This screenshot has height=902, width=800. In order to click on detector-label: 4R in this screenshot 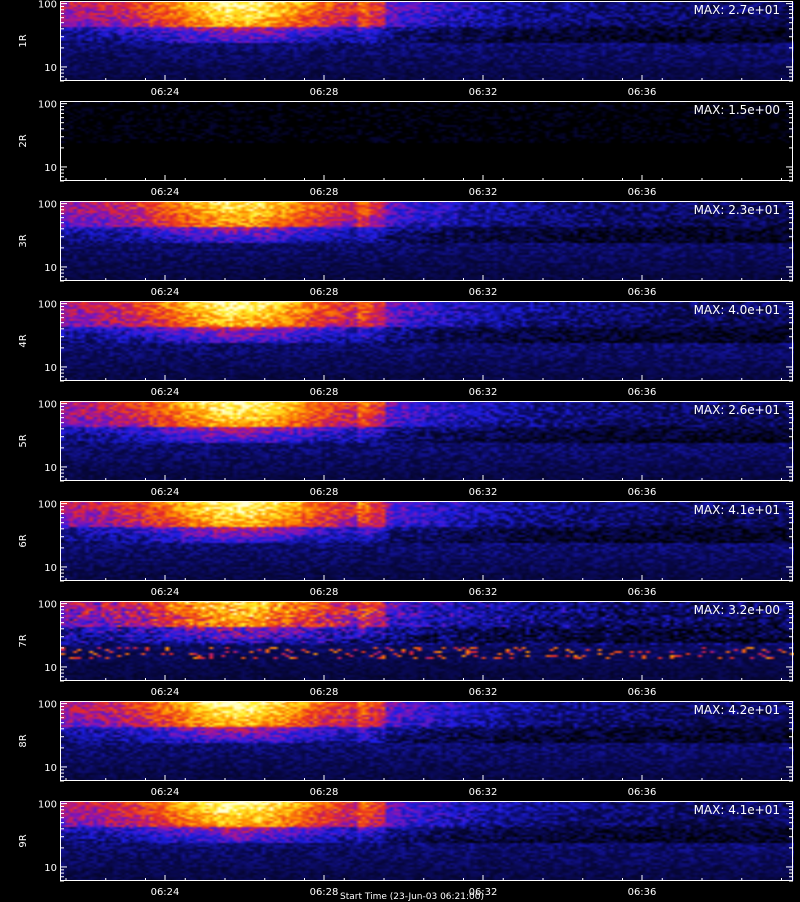, I will do `click(23, 341)`.